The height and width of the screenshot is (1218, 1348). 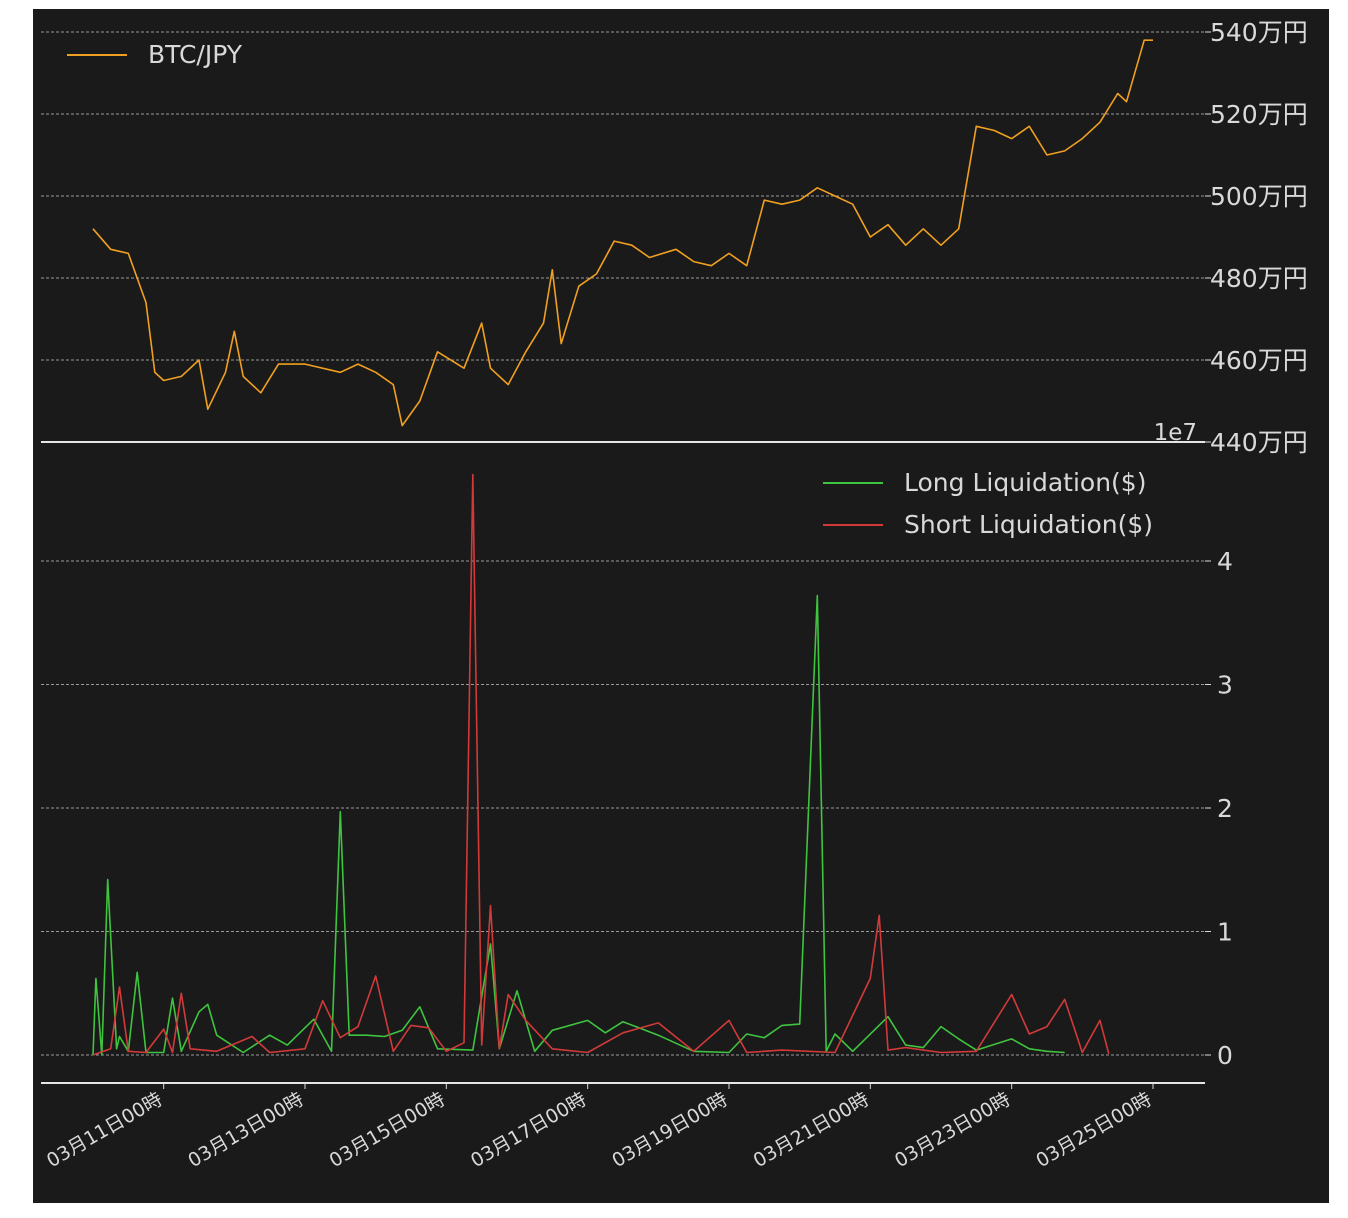 I want to click on price-y-ticks: 540万円 520万円 500万円 480万円 460万円 440万円, so click(x=1256, y=237).